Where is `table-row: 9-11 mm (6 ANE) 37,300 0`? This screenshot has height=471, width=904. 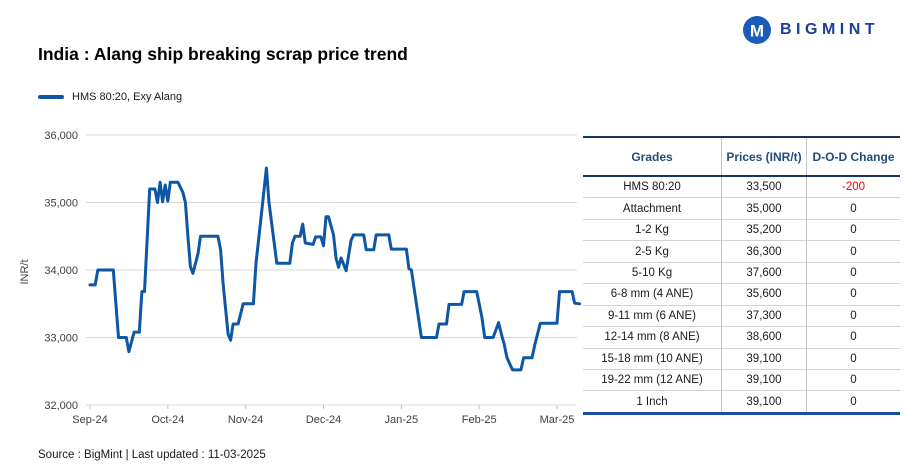
table-row: 9-11 mm (6 ANE) 37,300 0 is located at coordinates (741, 315).